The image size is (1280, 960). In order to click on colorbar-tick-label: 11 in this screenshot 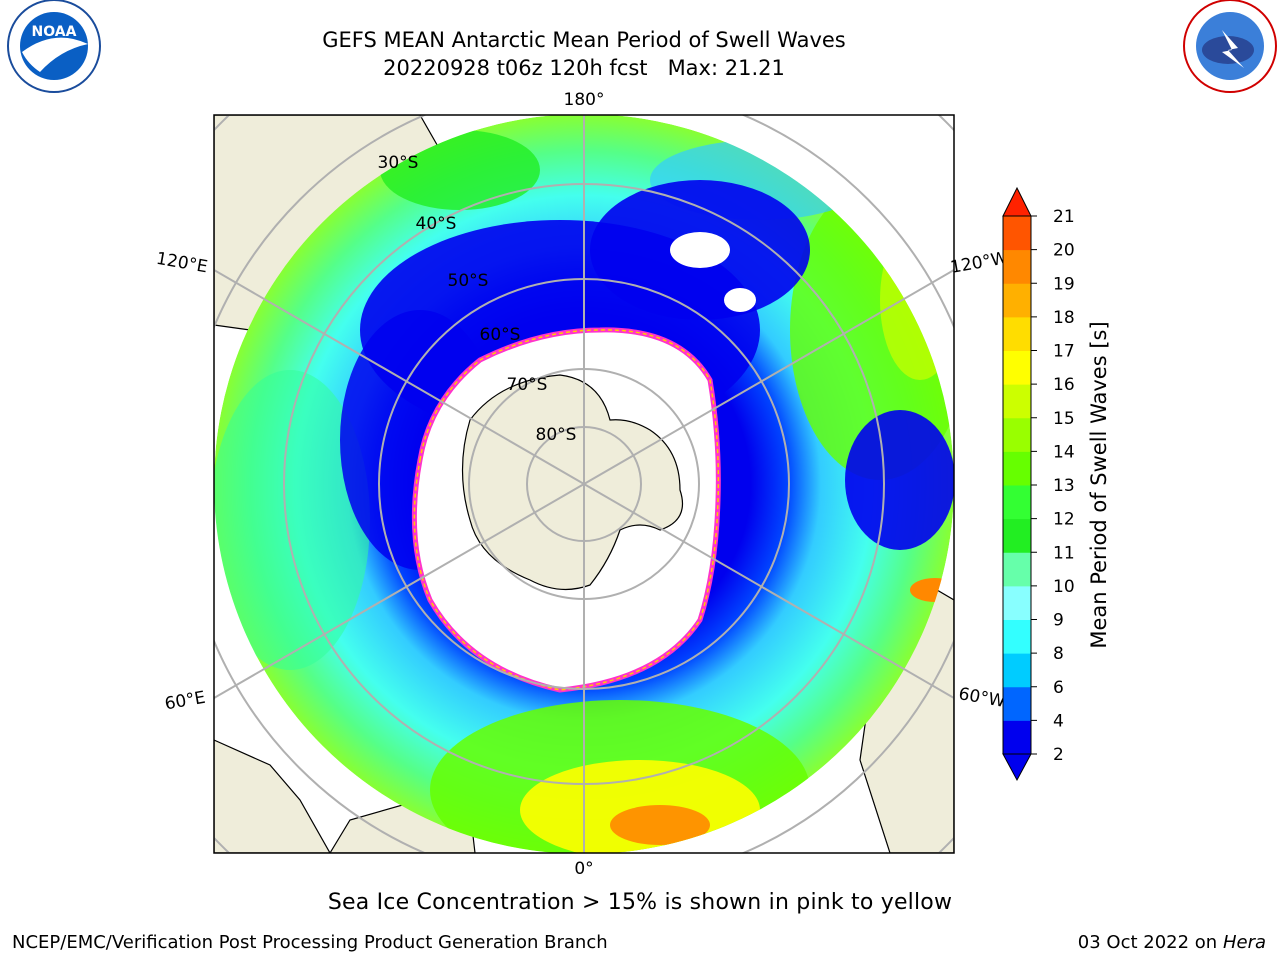, I will do `click(1064, 553)`.